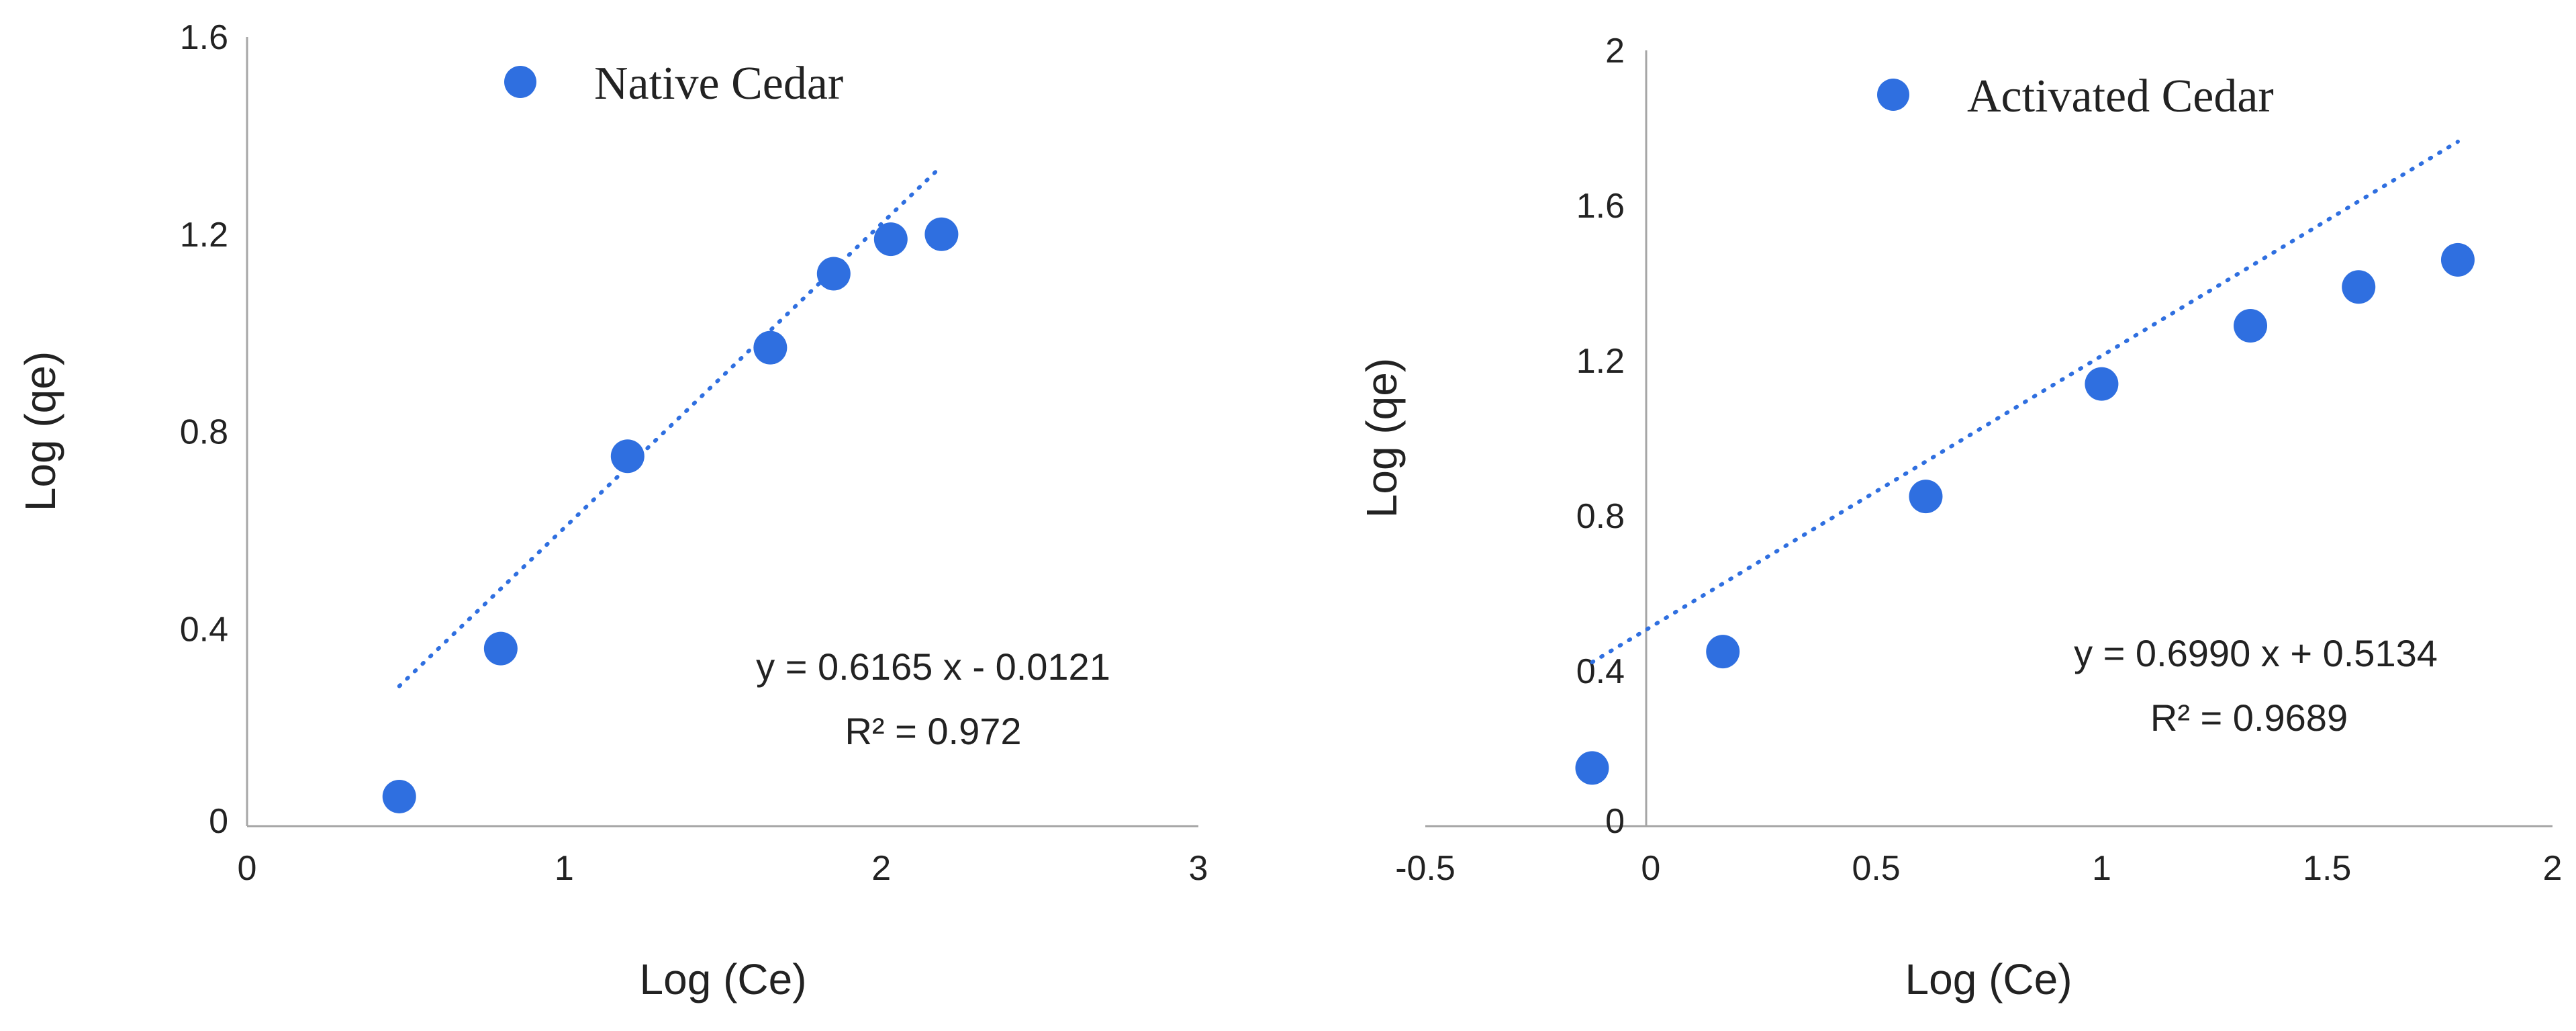 The width and height of the screenshot is (2576, 1031). Describe the element at coordinates (1615, 51) in the screenshot. I see `y-tick-label: 2` at that location.